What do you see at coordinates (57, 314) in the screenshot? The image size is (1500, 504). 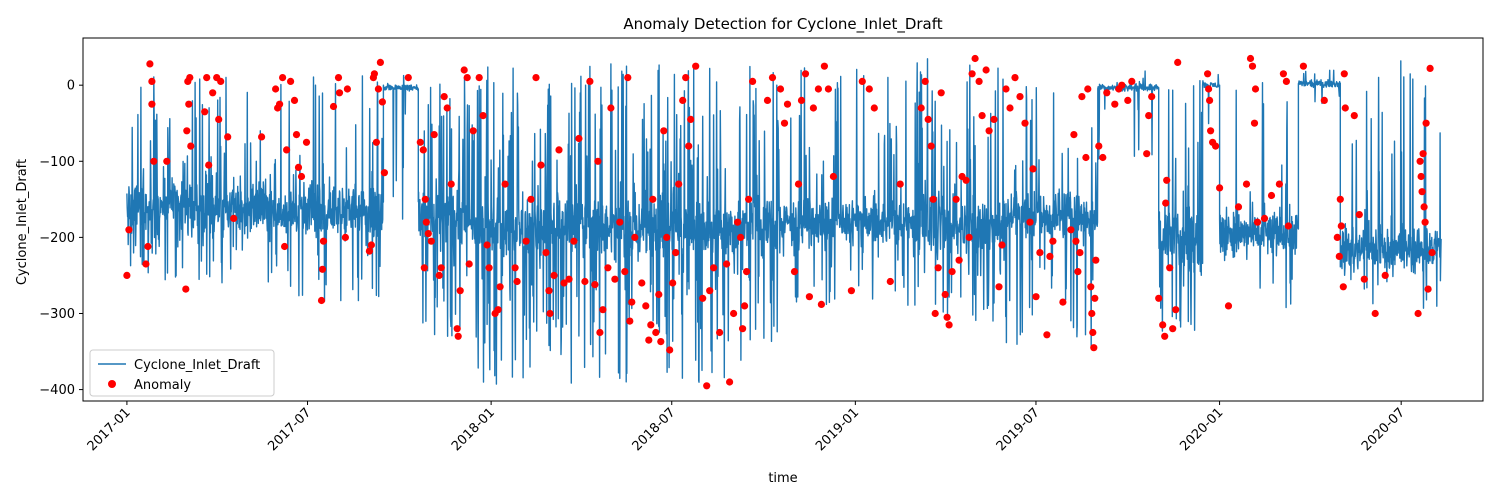 I see `y-tick-label: −300` at bounding box center [57, 314].